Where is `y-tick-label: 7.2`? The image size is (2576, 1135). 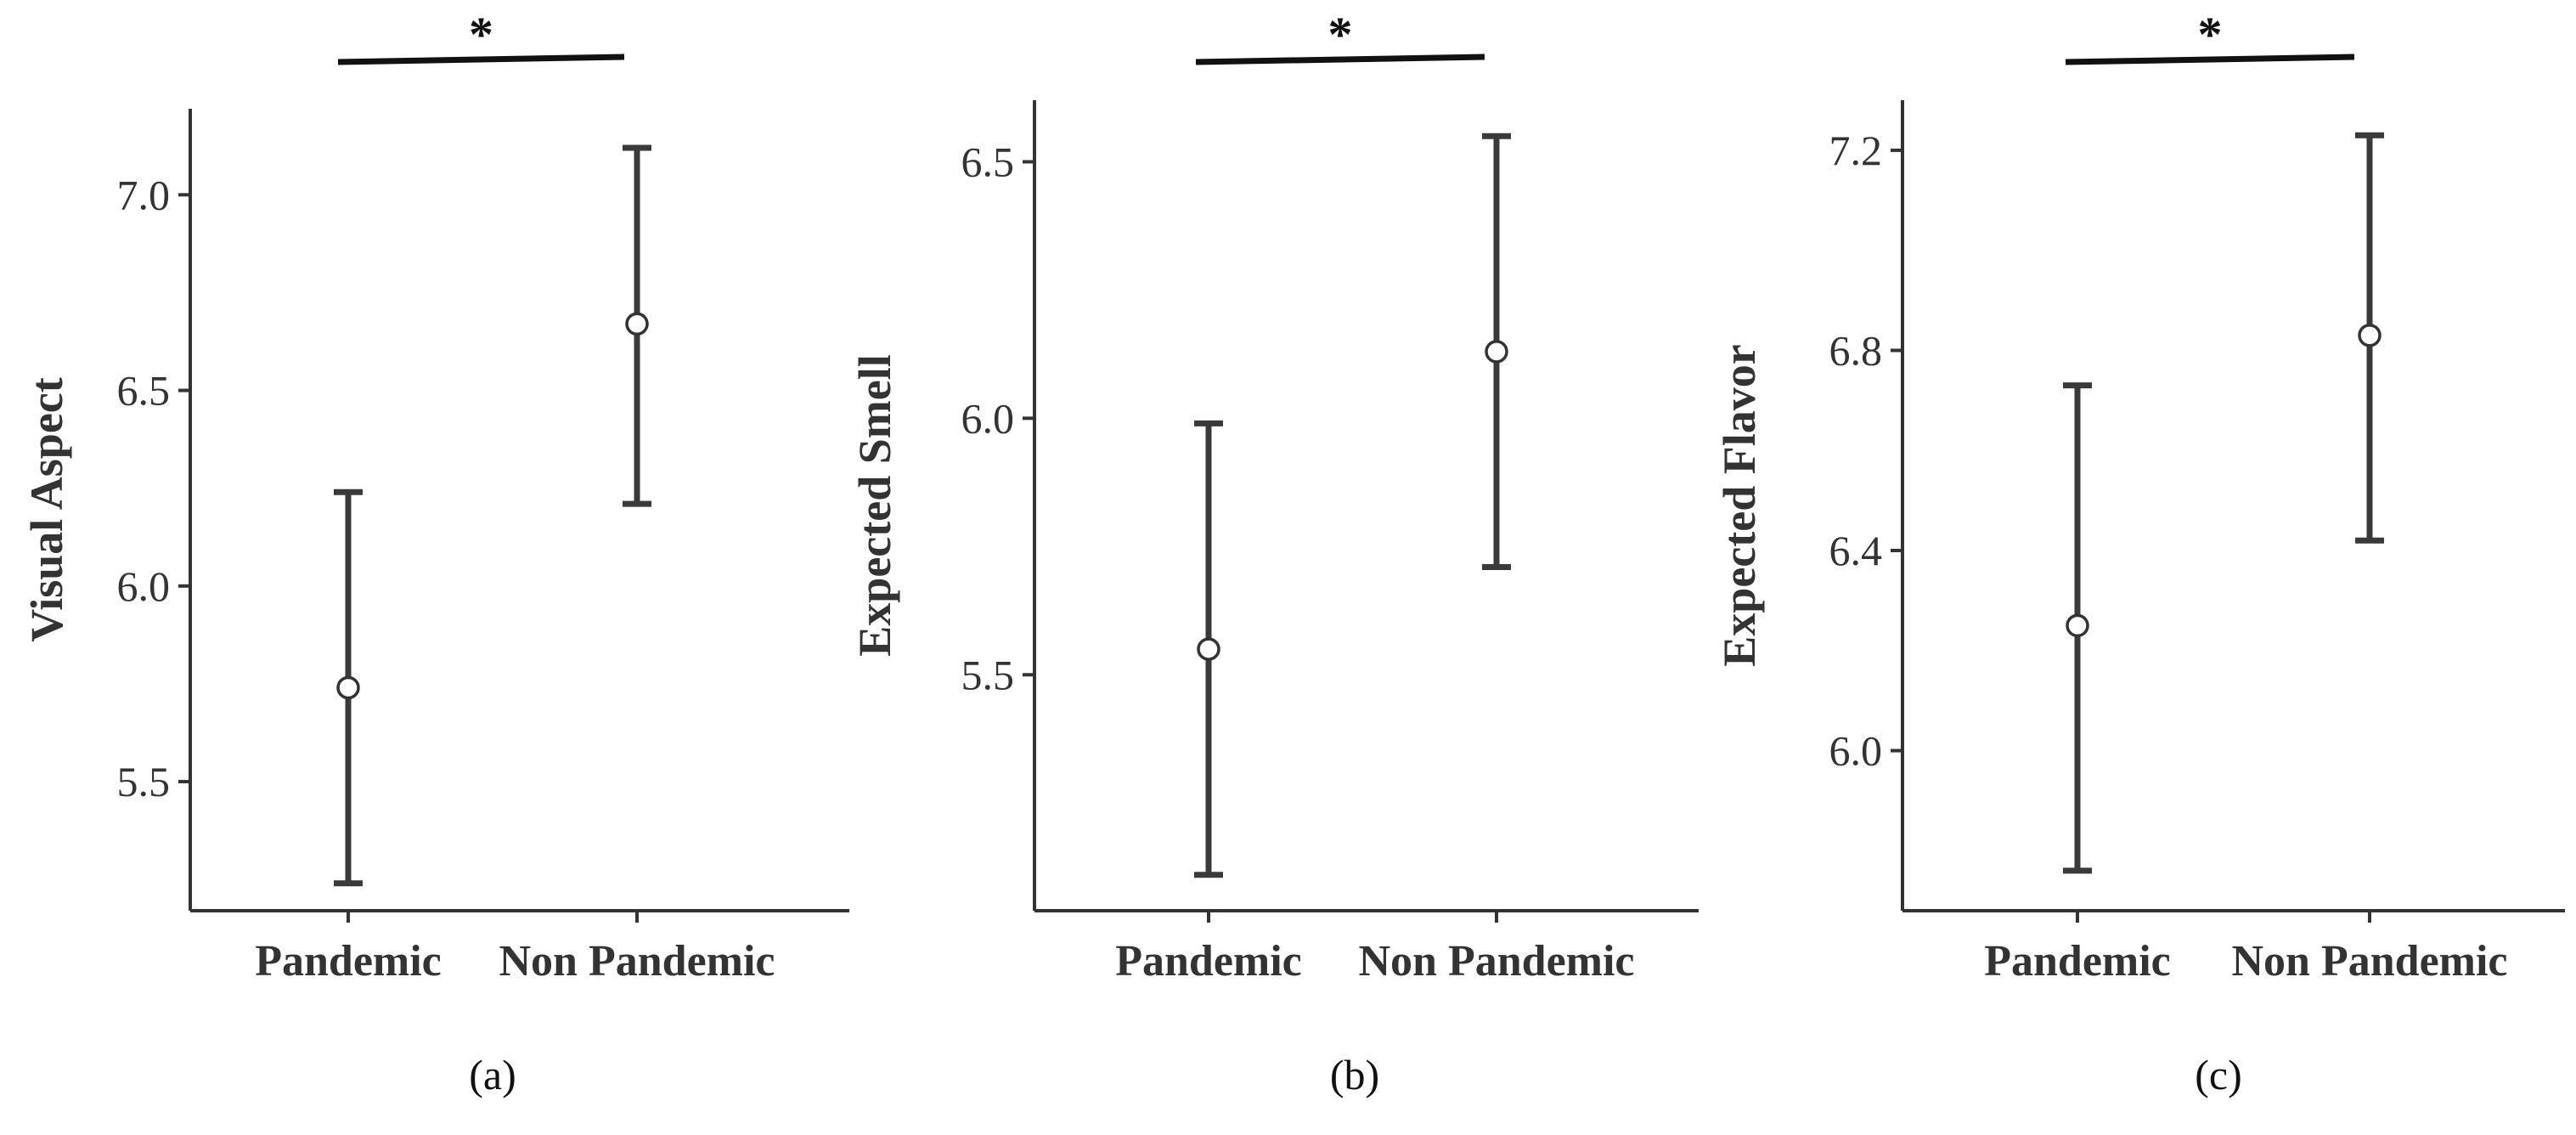 y-tick-label: 7.2 is located at coordinates (1856, 150).